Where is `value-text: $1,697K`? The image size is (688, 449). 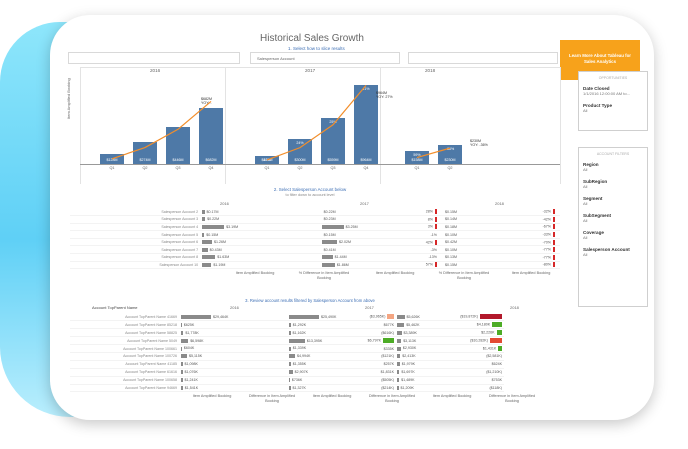 value-text: $1,697K is located at coordinates (408, 372).